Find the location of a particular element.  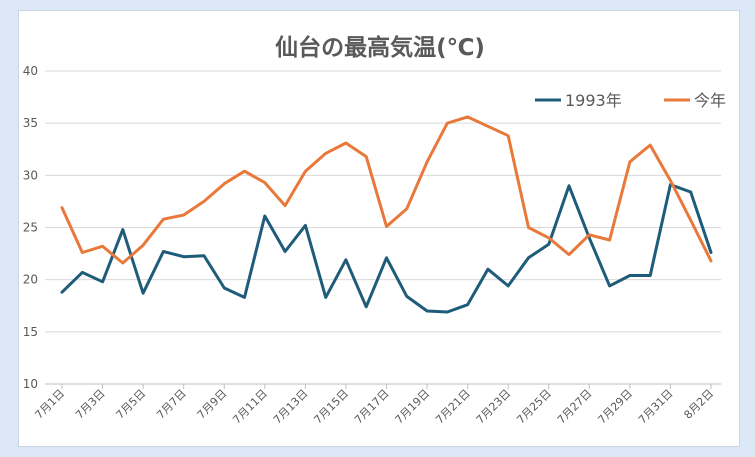

x-tick-label: 7月9日 is located at coordinates (212, 404).